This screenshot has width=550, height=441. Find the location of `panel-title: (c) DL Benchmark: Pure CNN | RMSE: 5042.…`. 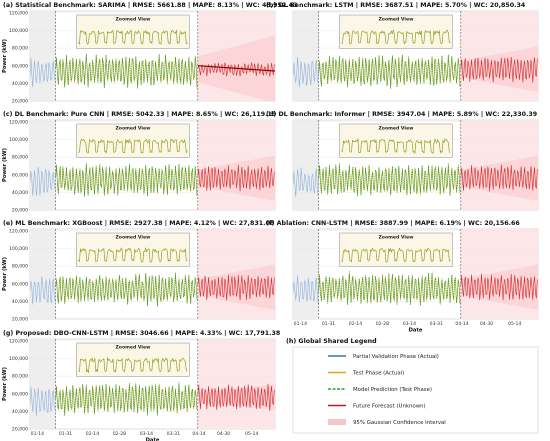

panel-title: (c) DL Benchmark: Pure CNN | RMSE: 5042.… is located at coordinates (139, 115).